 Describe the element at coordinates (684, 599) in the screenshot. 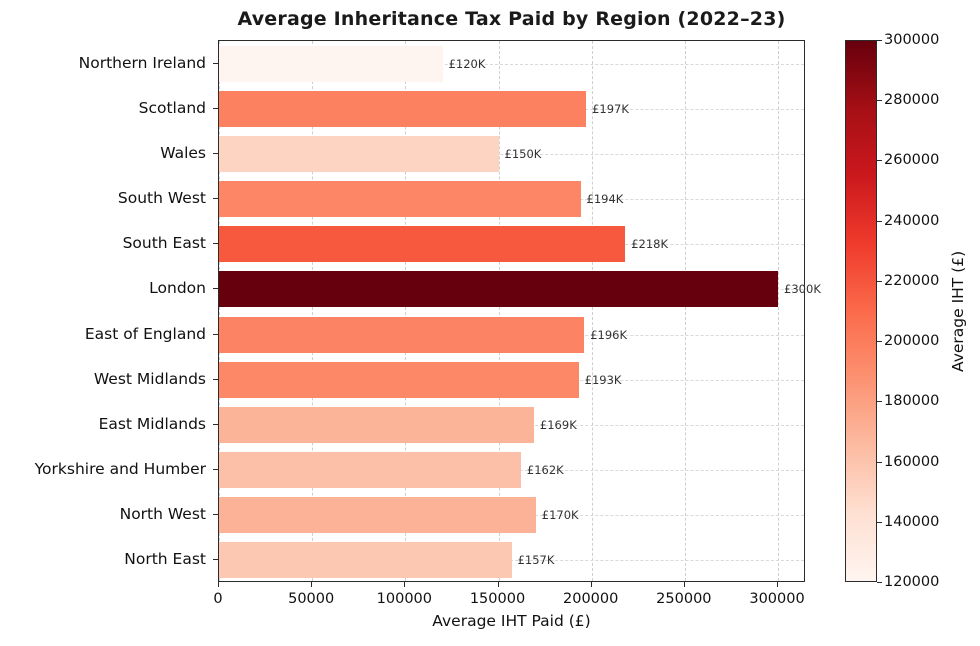

I see `x-tick-label: 250000` at that location.